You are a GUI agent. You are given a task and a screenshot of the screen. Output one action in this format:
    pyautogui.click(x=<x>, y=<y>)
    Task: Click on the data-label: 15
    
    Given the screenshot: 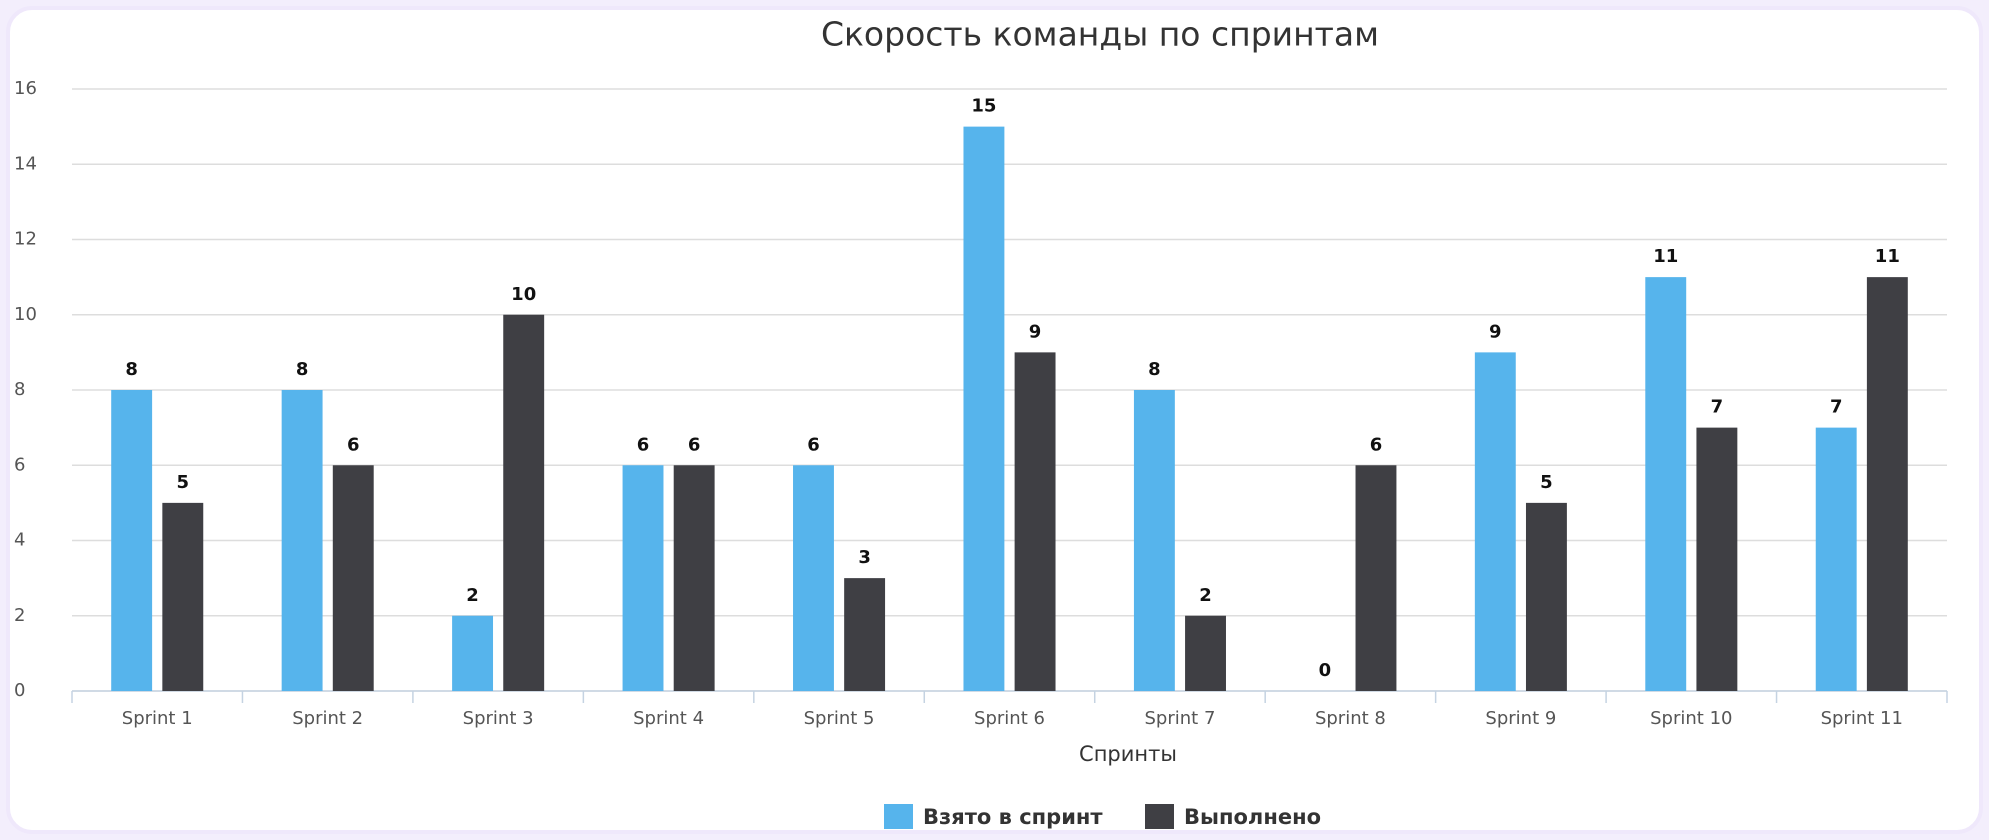 What is the action you would take?
    pyautogui.click(x=983, y=106)
    